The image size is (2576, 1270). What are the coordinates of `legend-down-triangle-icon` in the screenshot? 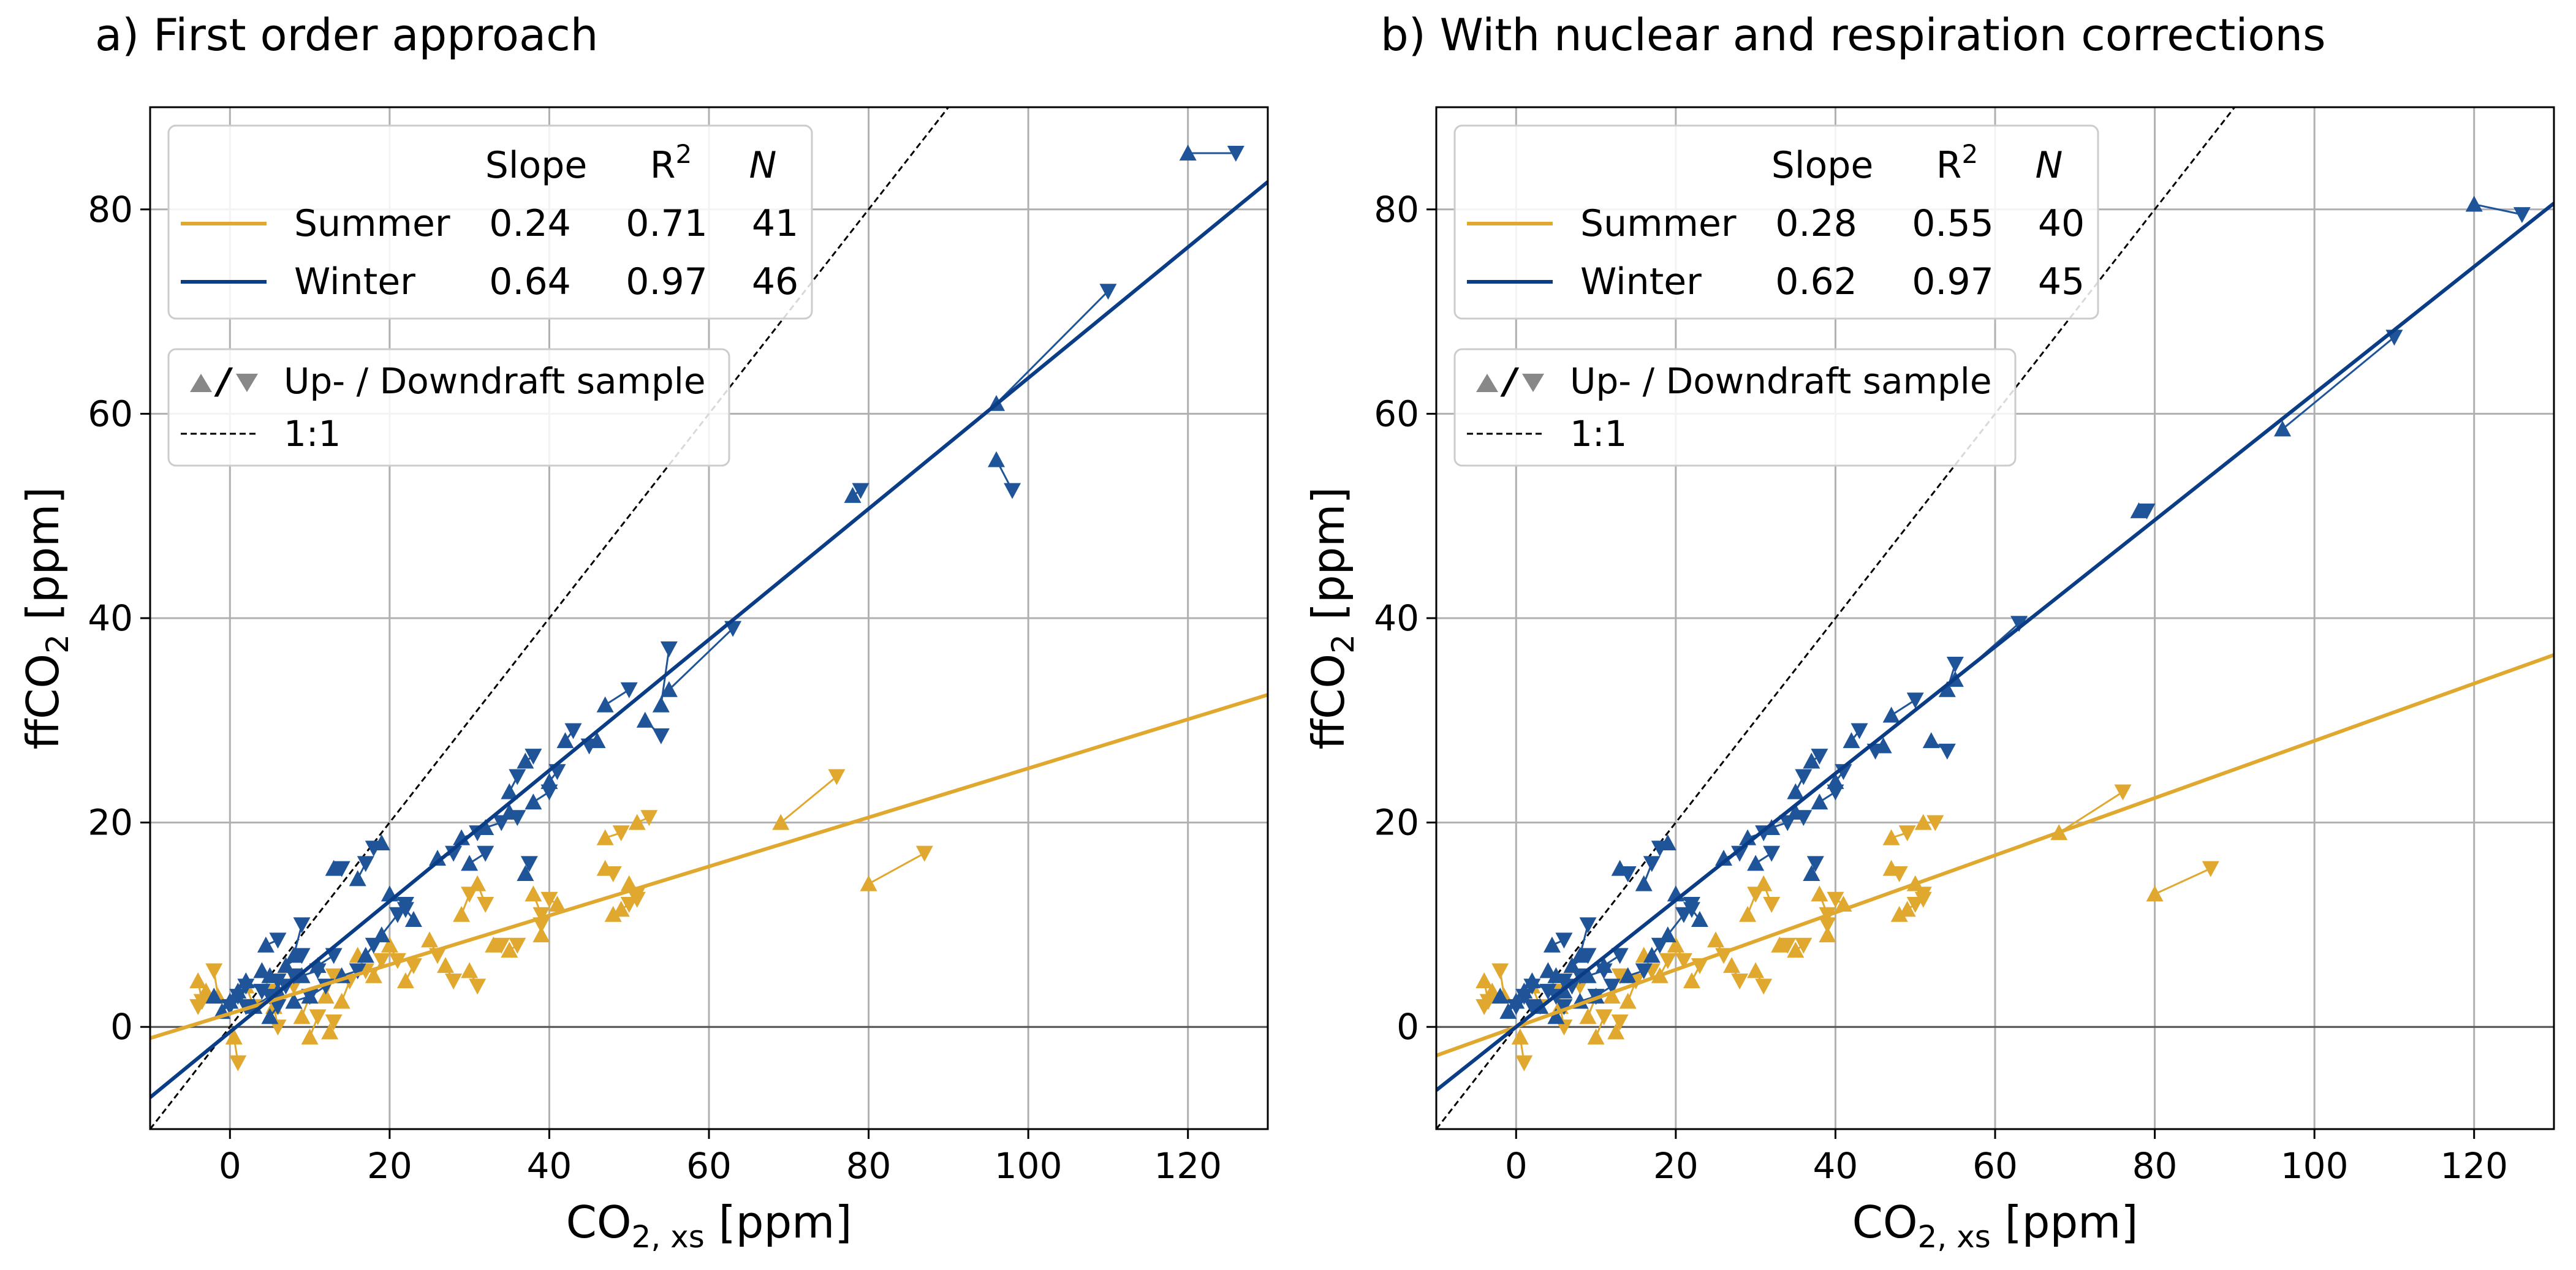 It's located at (247, 383).